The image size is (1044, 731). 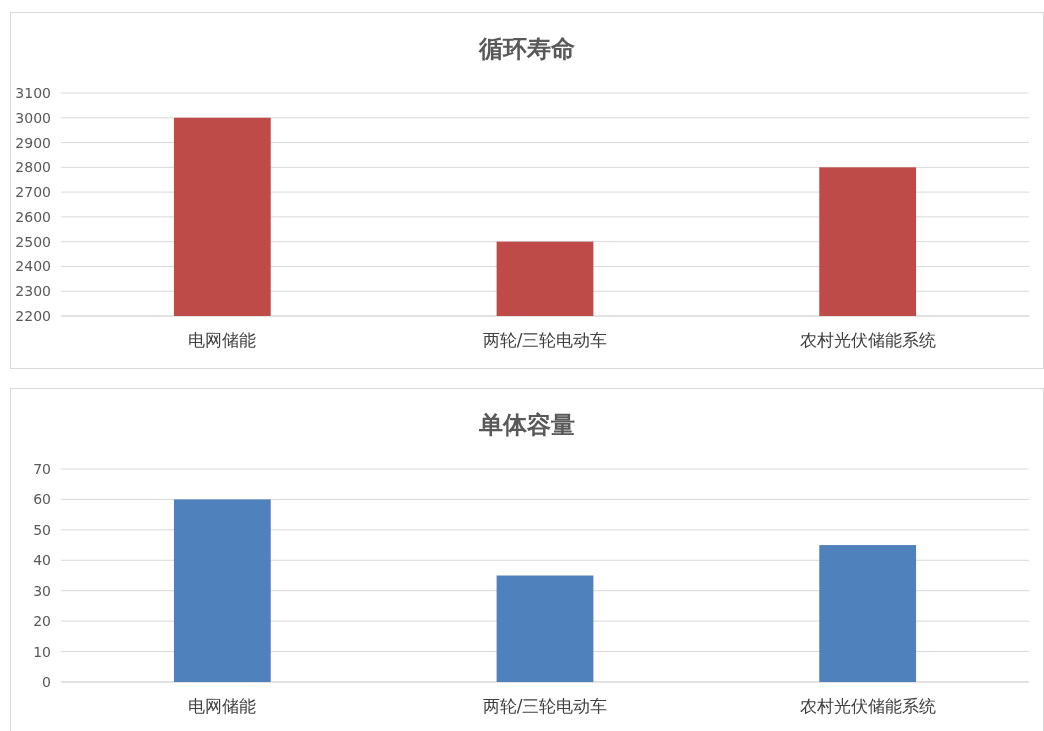 What do you see at coordinates (42, 469) in the screenshot?
I see `y-tick-label: 70` at bounding box center [42, 469].